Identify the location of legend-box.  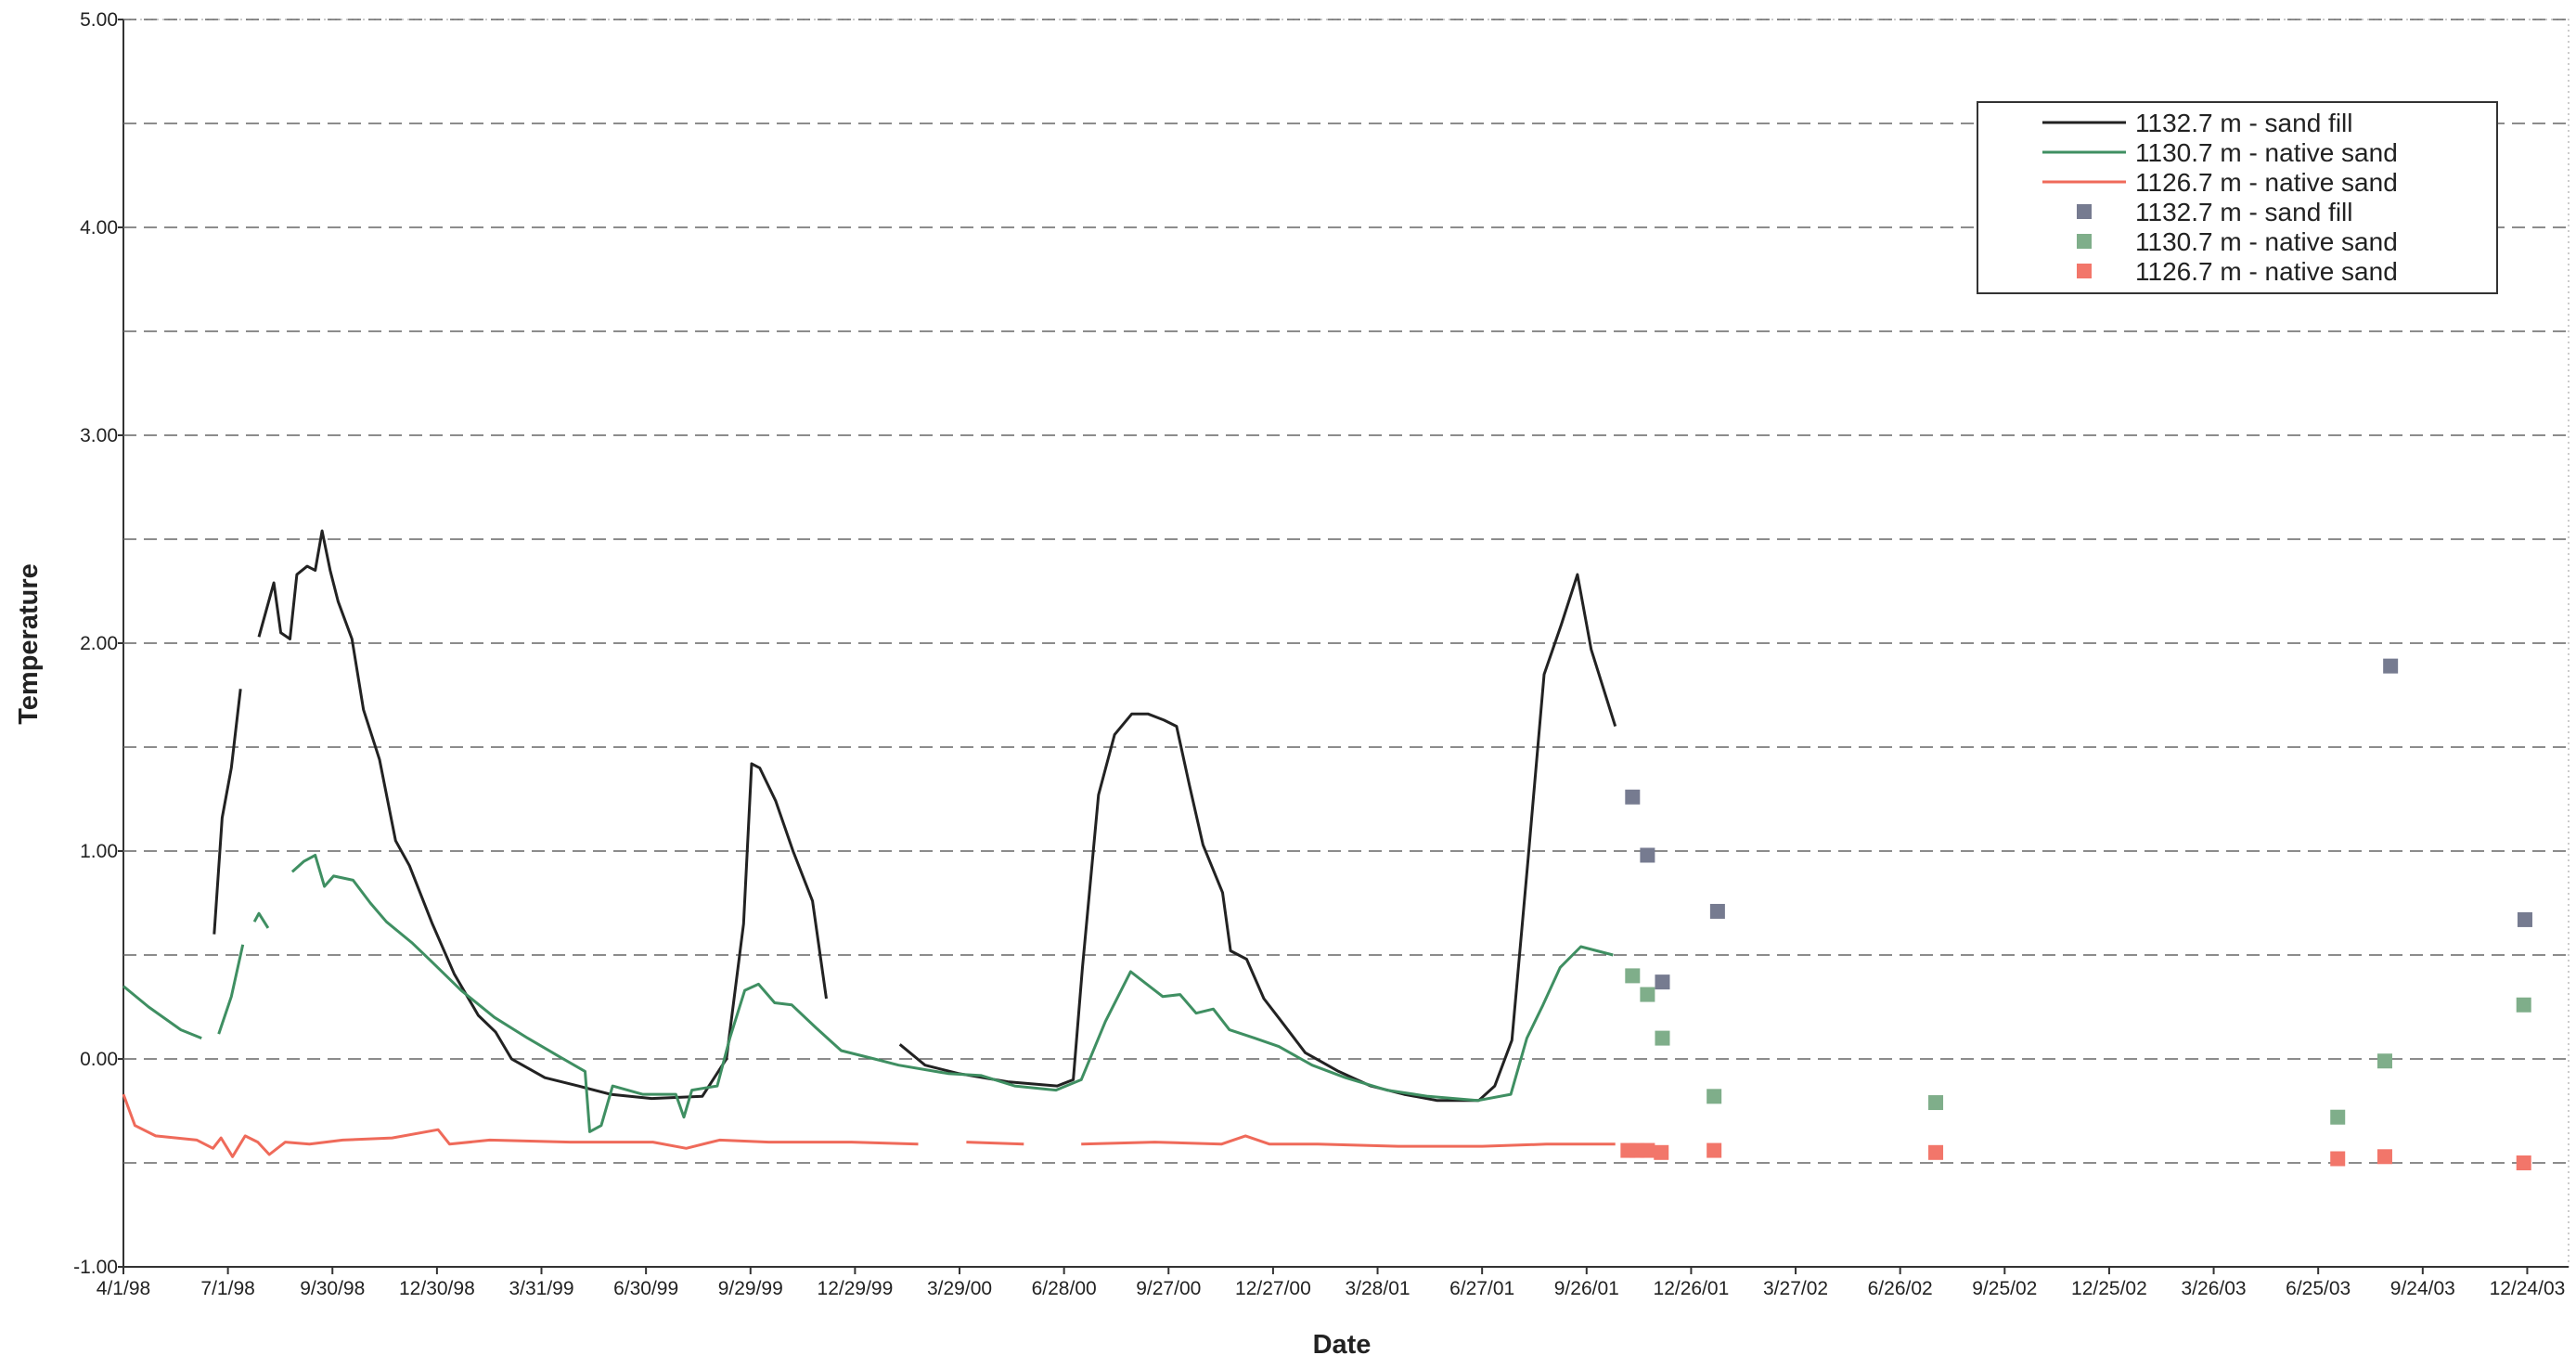
(2237, 197).